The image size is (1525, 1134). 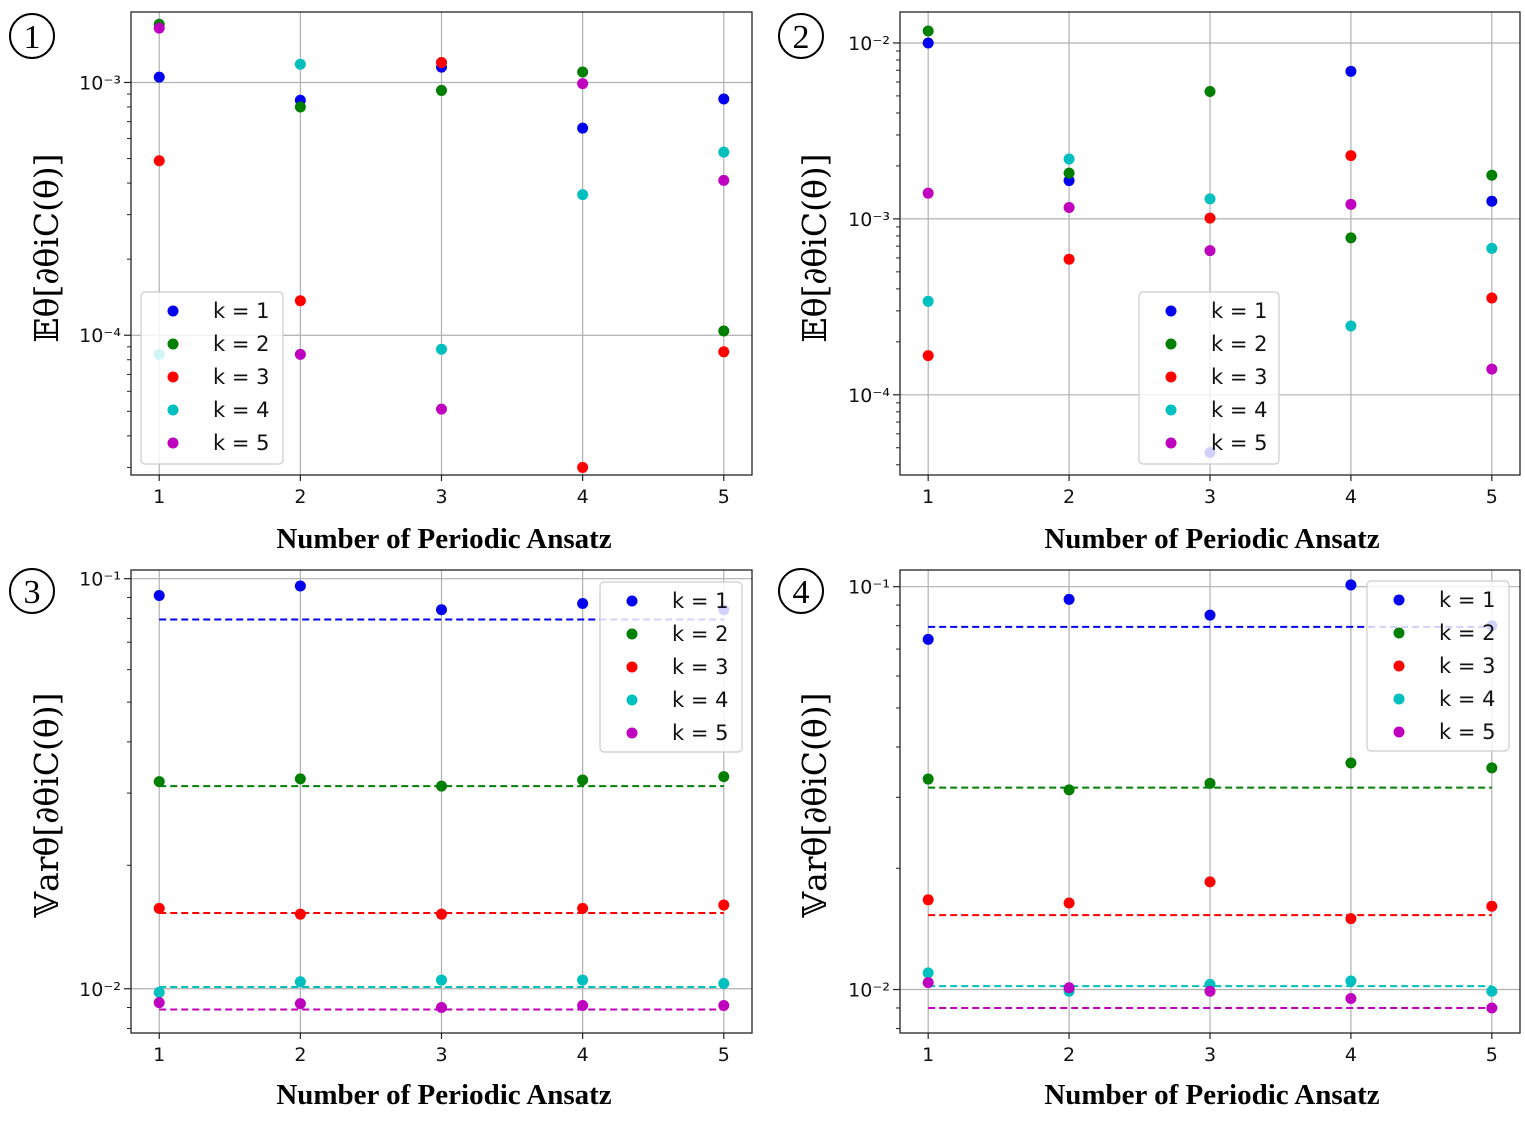 I want to click on x-tick-label: 1, so click(x=159, y=1055).